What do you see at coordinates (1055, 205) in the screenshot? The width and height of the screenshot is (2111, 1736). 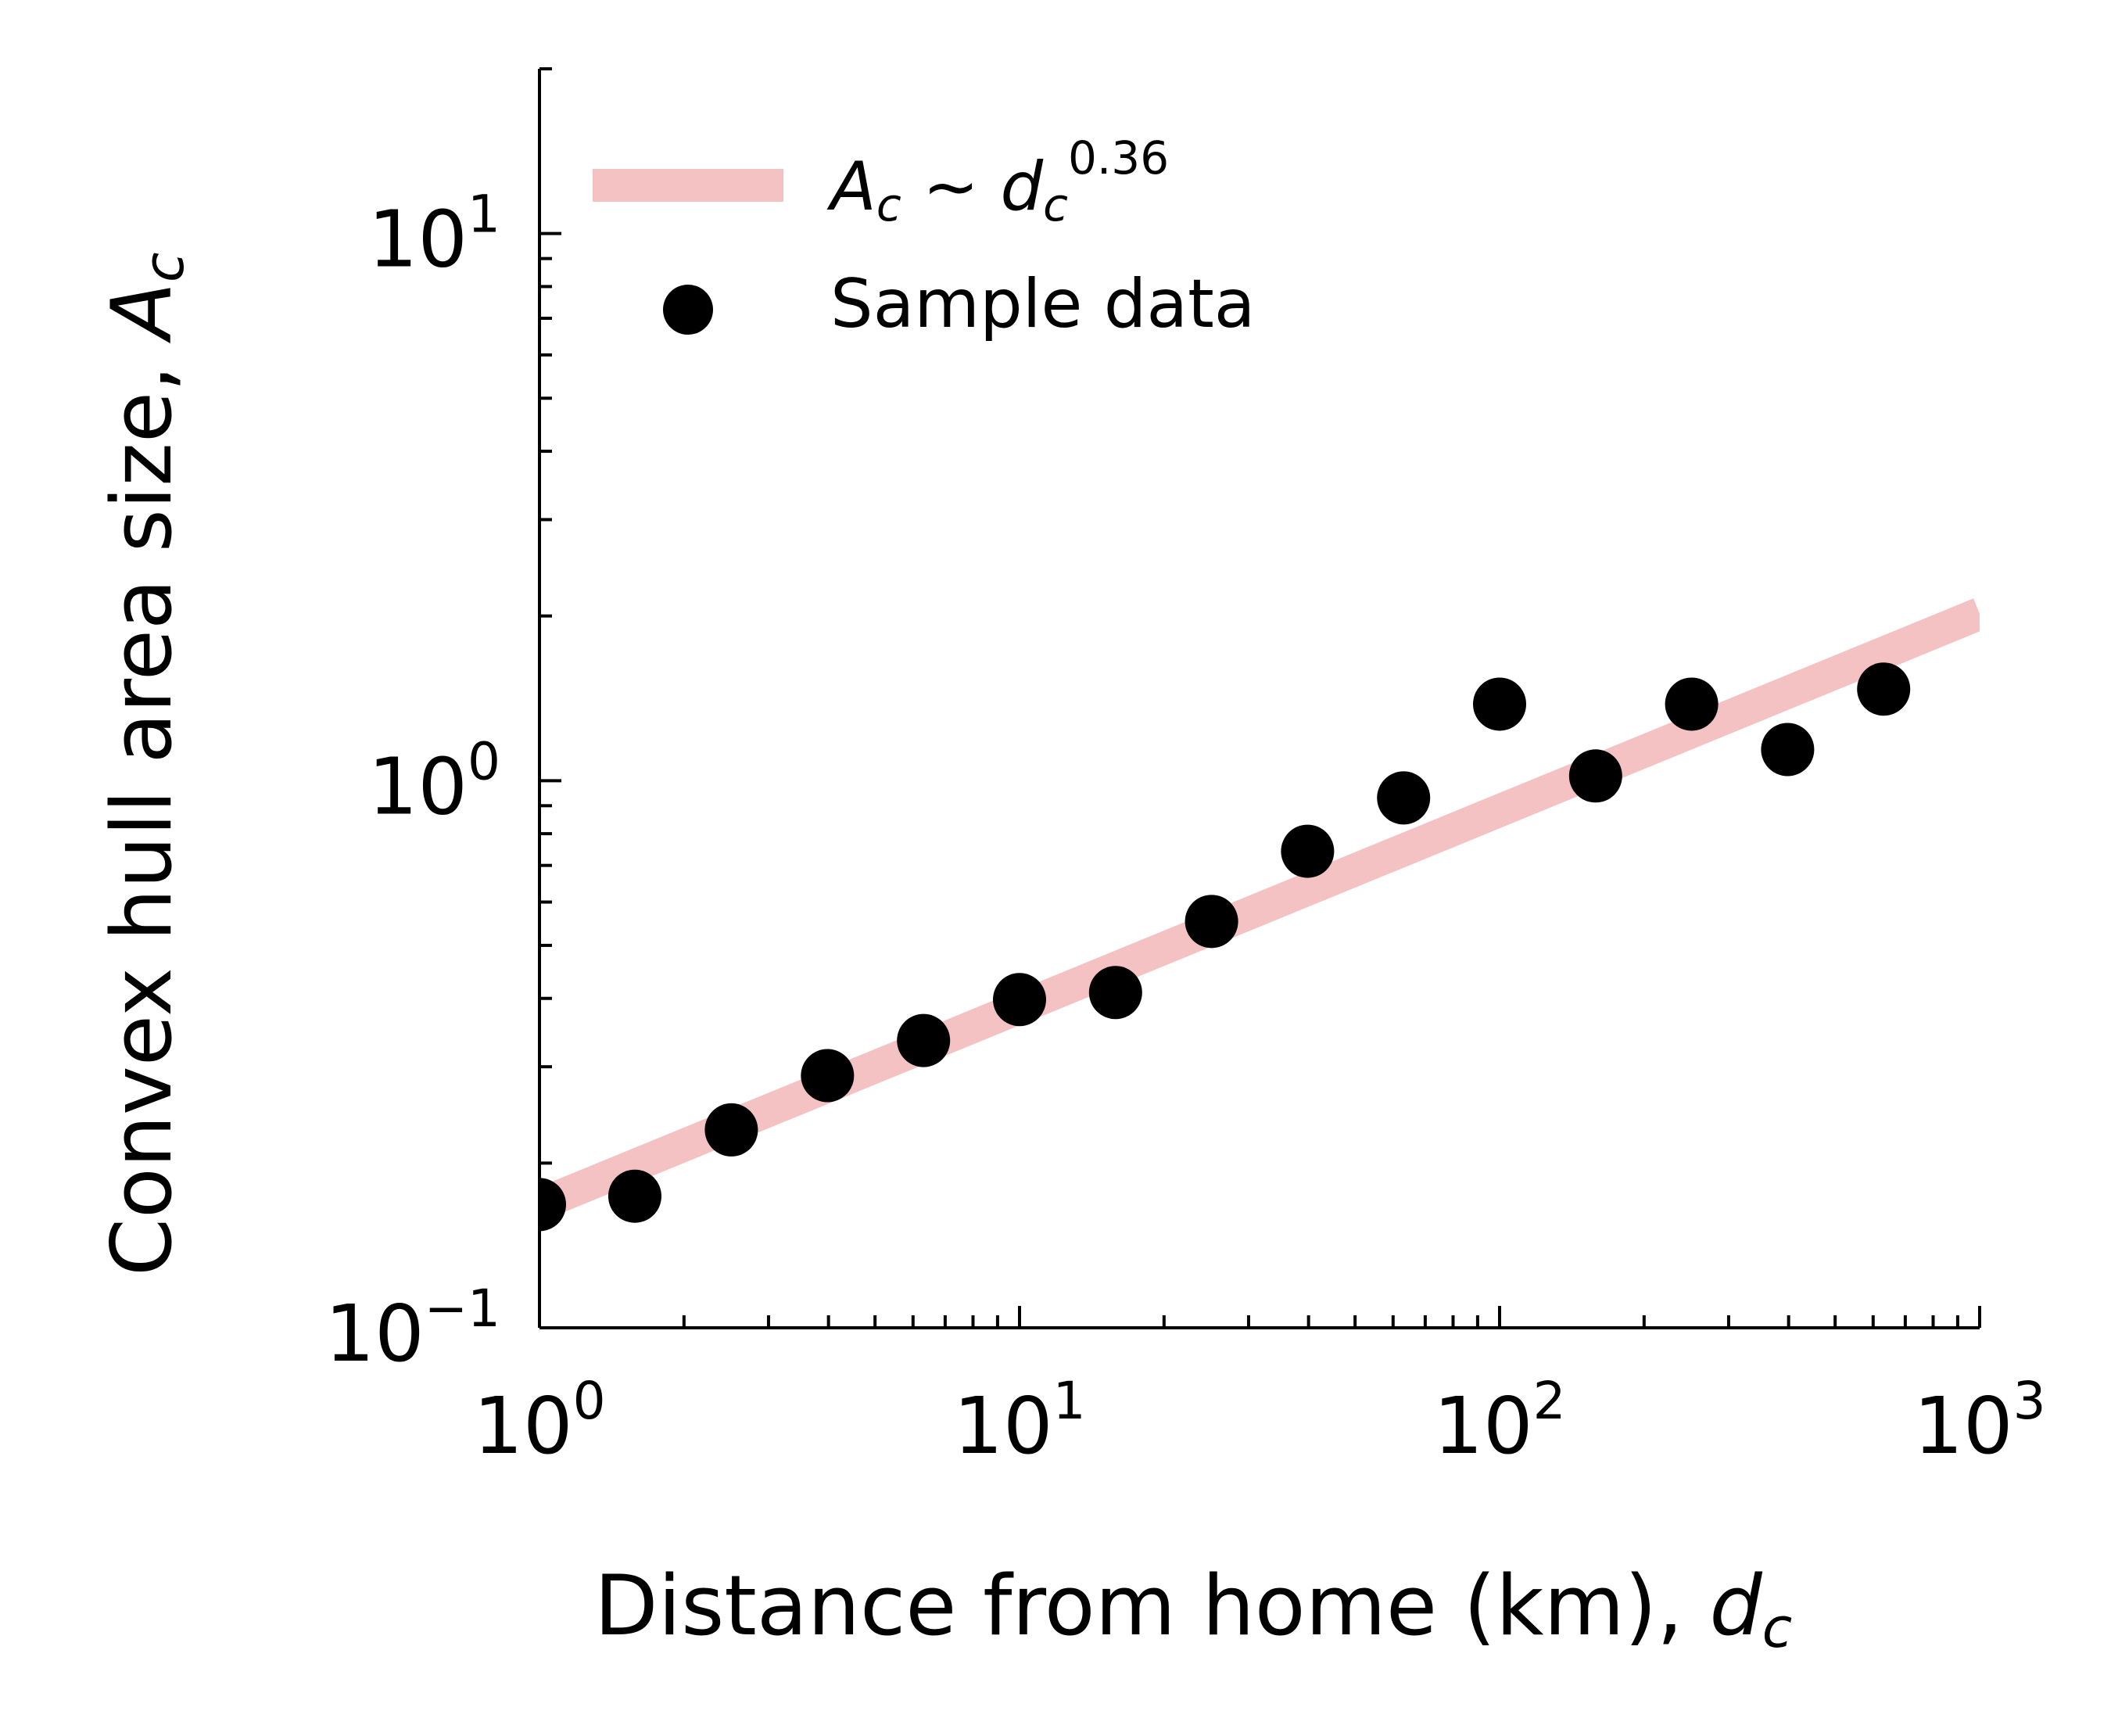 I see `legend-fit-sub2: c` at bounding box center [1055, 205].